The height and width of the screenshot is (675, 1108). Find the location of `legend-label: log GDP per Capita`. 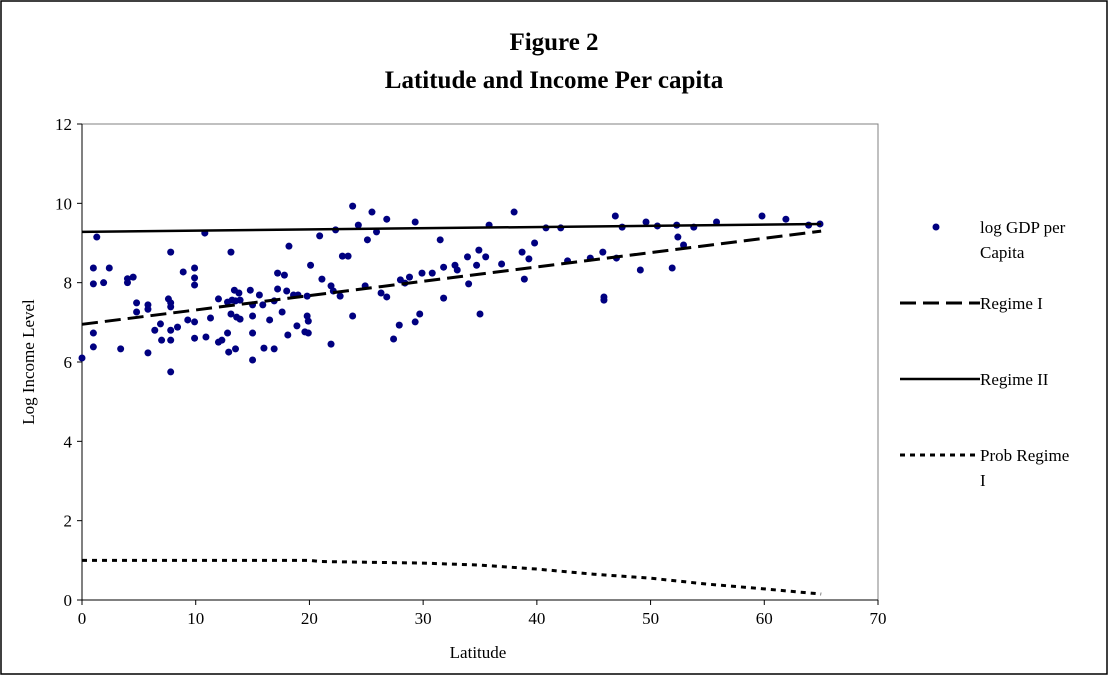

legend-label: log GDP per Capita is located at coordinates (1023, 240).